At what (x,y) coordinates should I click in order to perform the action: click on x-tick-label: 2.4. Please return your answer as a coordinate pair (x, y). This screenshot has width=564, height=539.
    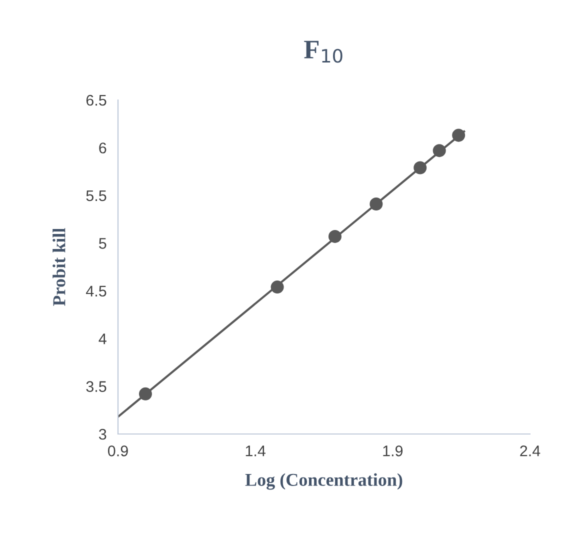
    Looking at the image, I should click on (530, 451).